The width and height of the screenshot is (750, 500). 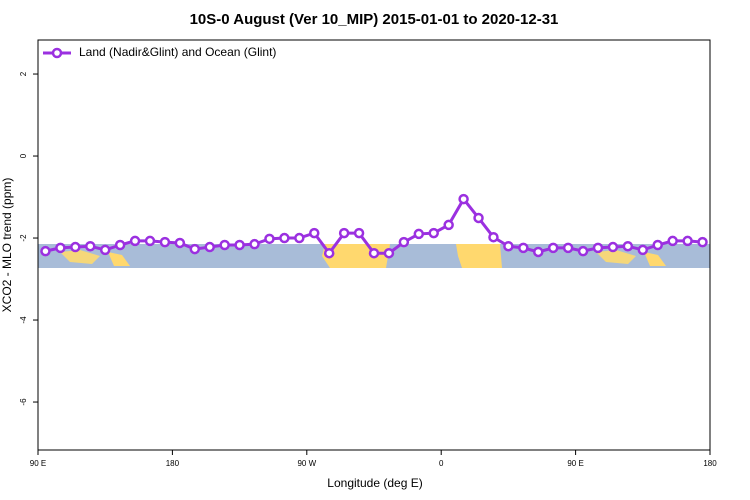 I want to click on x-tick-label: 90 W, so click(x=306, y=463).